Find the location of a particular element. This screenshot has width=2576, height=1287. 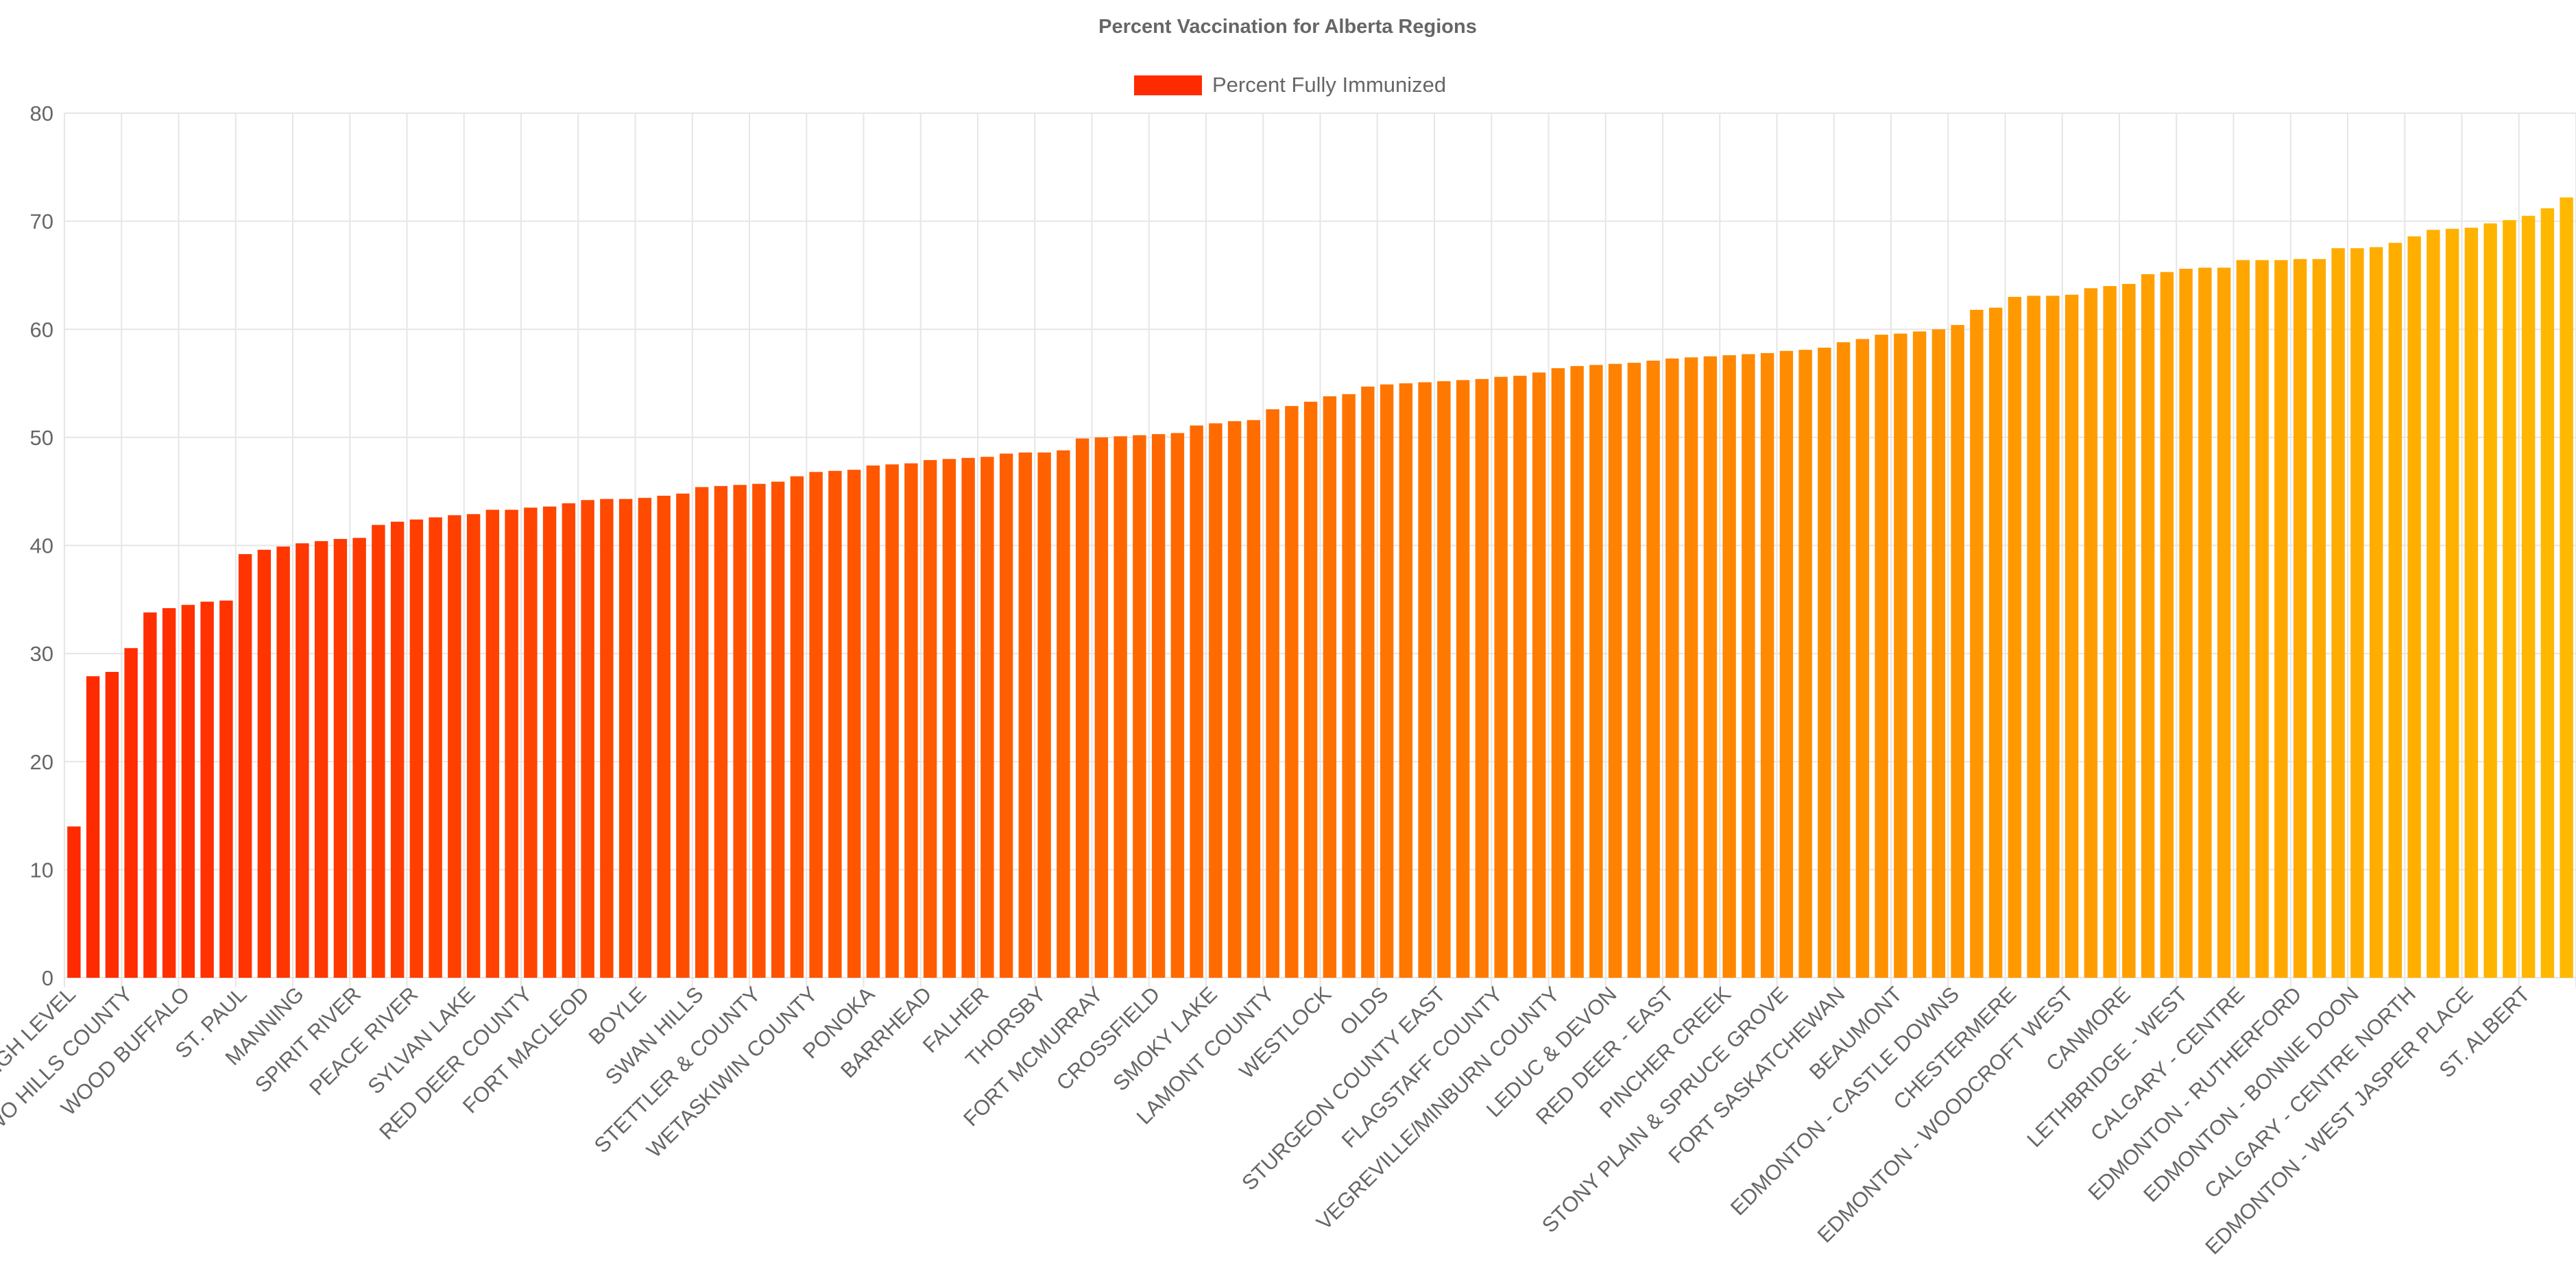

legend: Percent Fully Immunized is located at coordinates (1290, 85).